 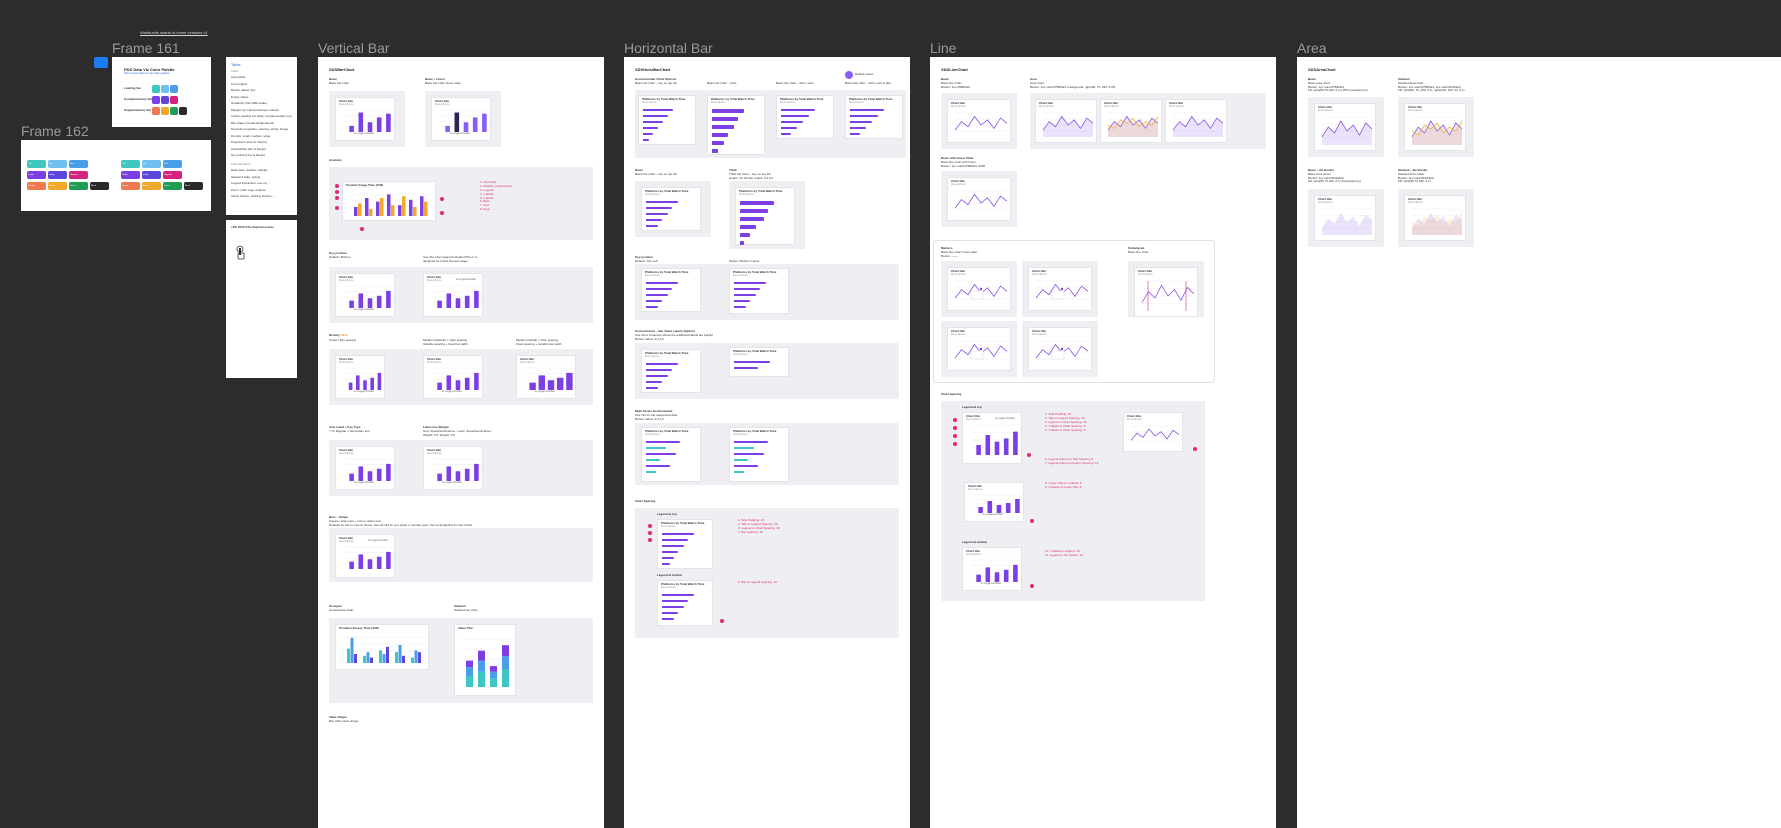 I want to click on hbar-multi-card-2: Platforms by Total Watch Time Description, so click(x=759, y=454).